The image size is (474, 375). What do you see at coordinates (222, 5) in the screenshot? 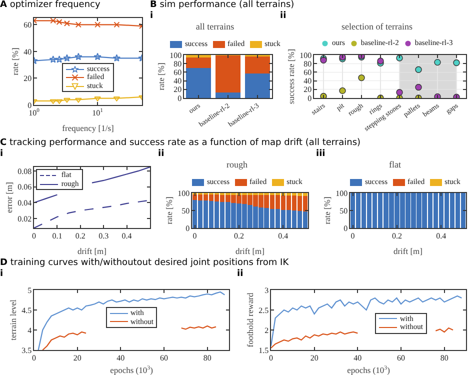
I see `text: B sim performance (all terrains)` at bounding box center [222, 5].